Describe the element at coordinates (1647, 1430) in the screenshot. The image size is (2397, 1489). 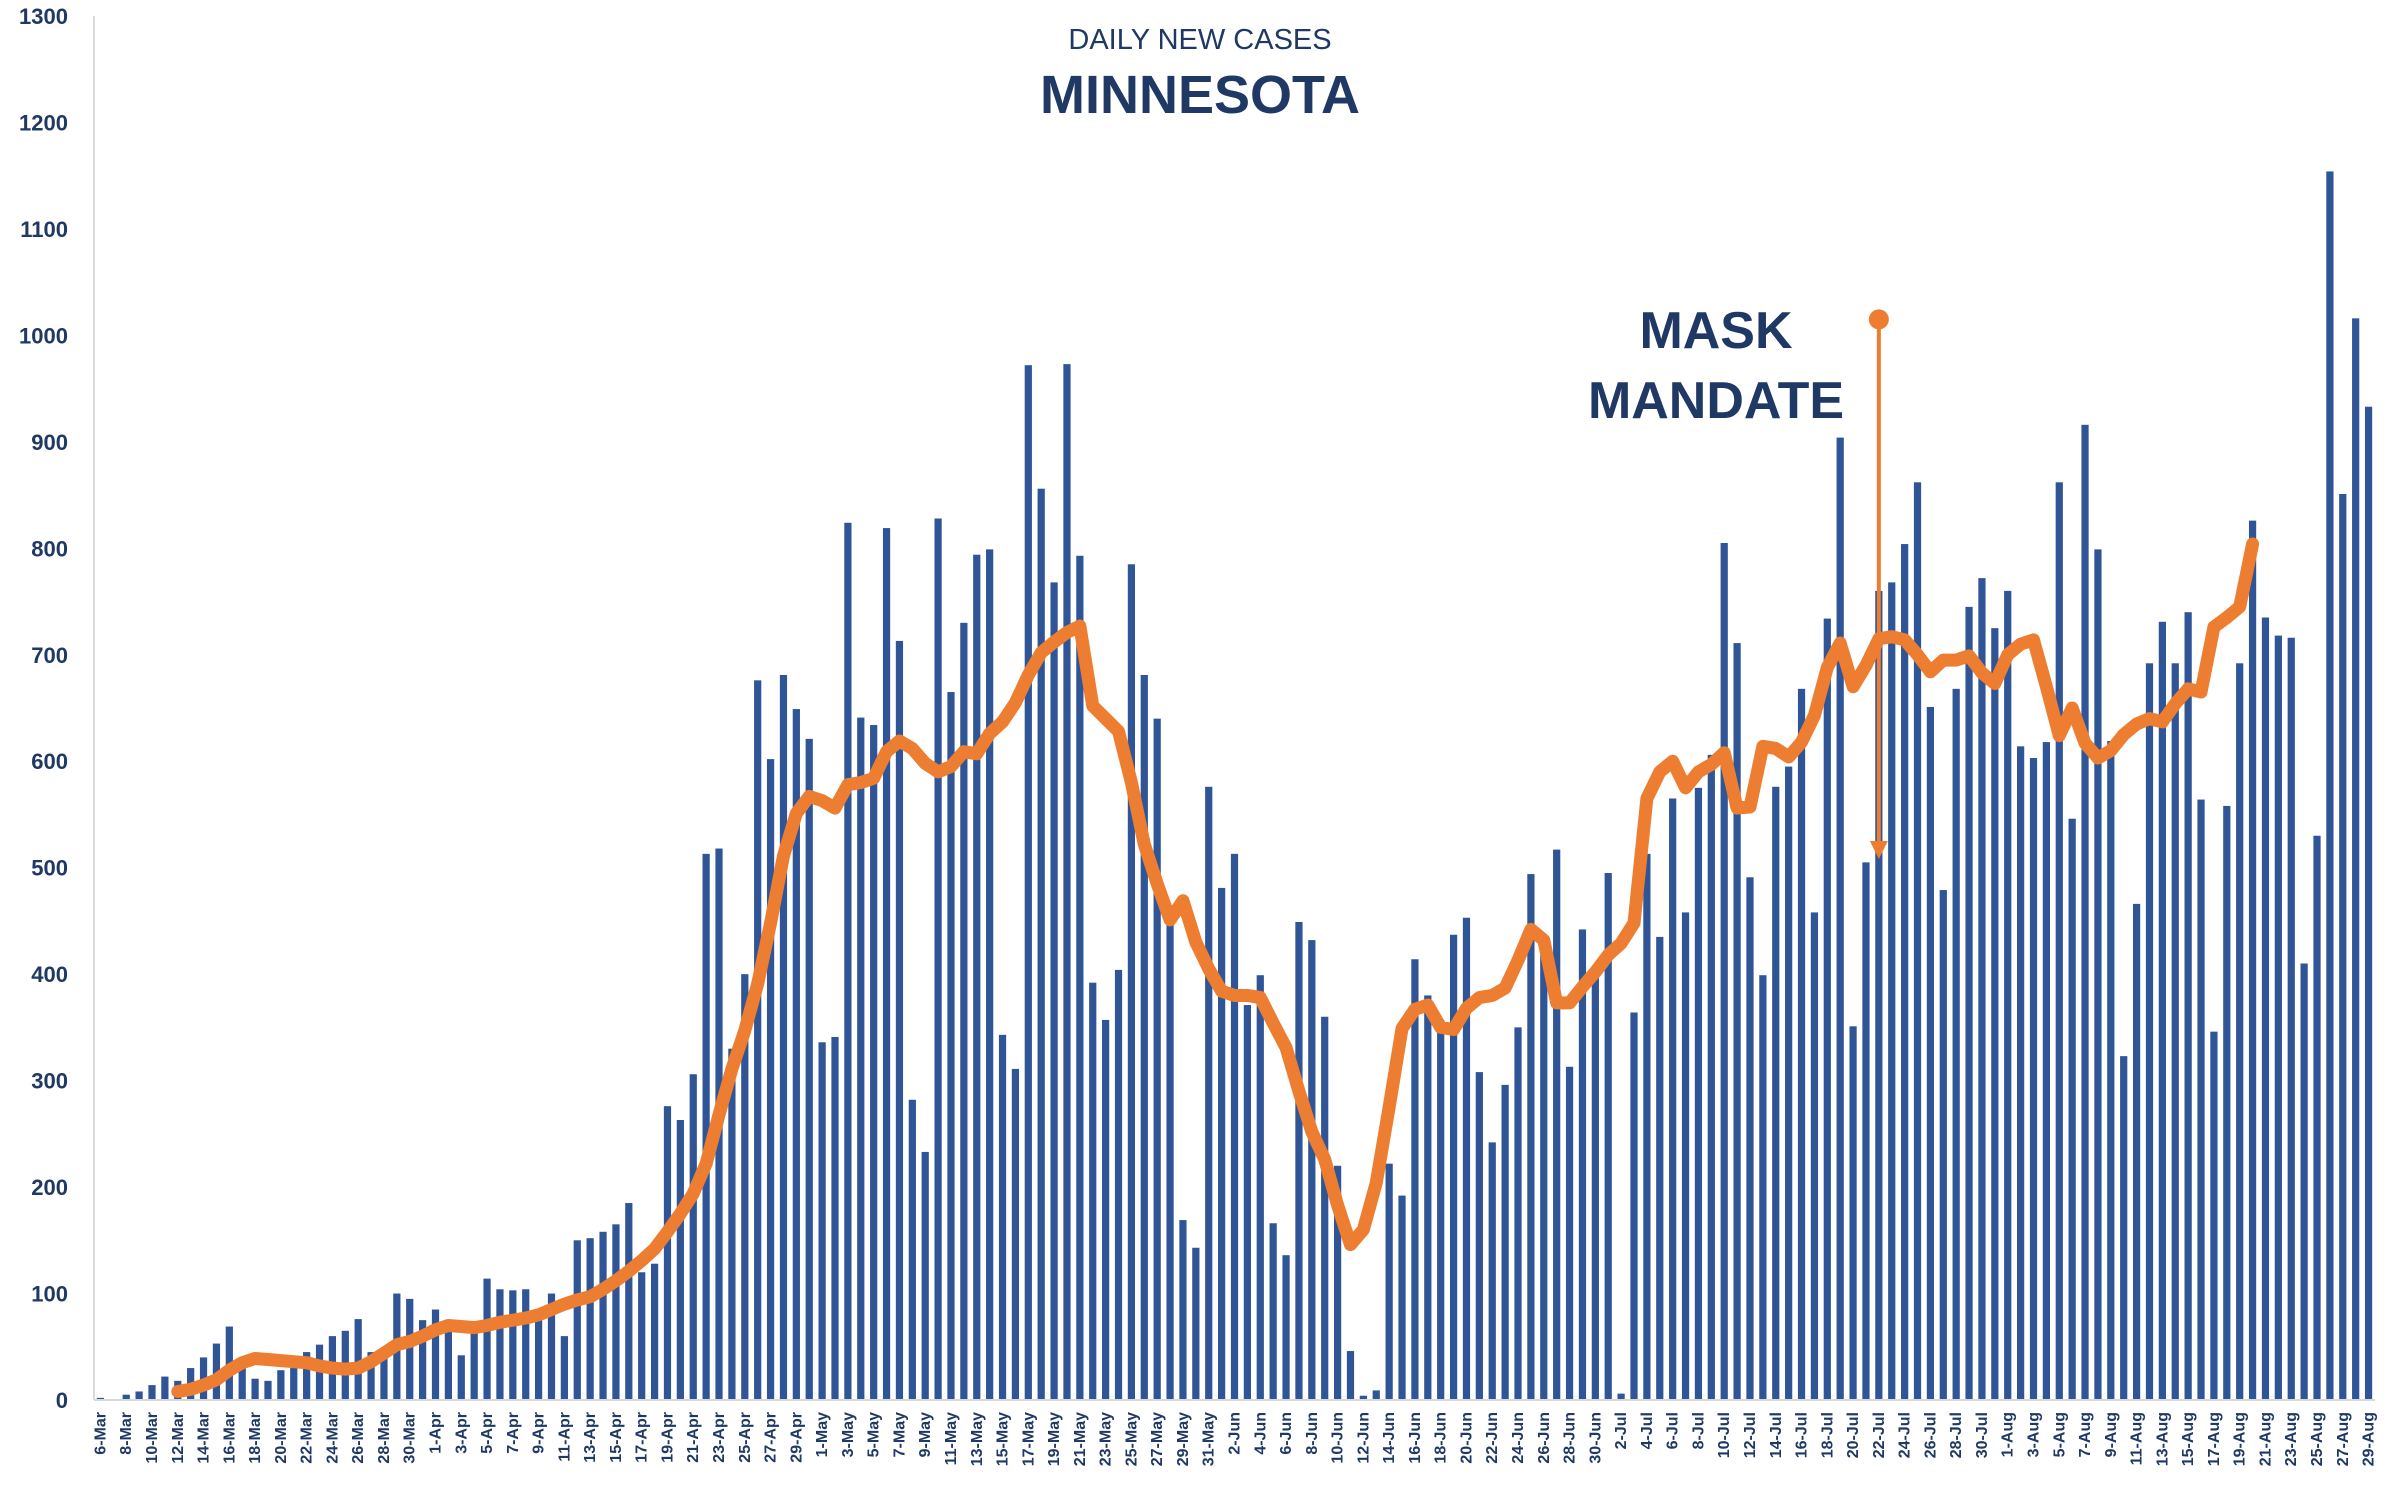
I see `x-tick-label: 4-Jul` at that location.